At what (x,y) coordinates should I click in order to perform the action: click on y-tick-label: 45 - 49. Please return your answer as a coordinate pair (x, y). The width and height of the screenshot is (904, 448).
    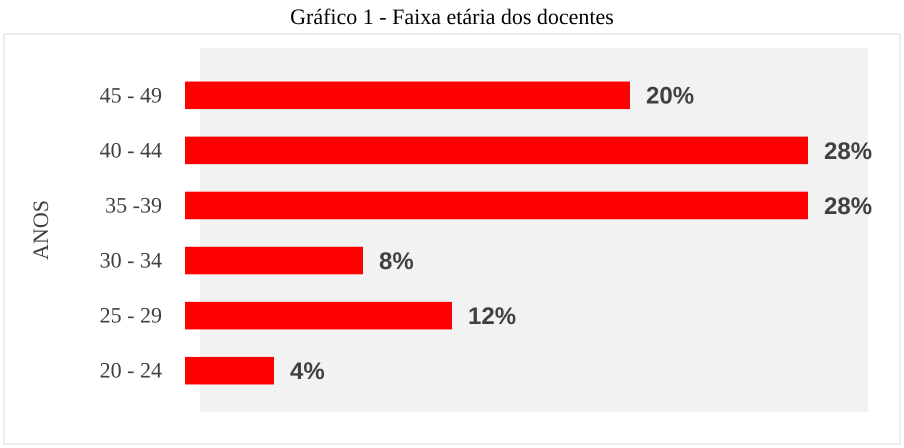
    Looking at the image, I should click on (131, 95).